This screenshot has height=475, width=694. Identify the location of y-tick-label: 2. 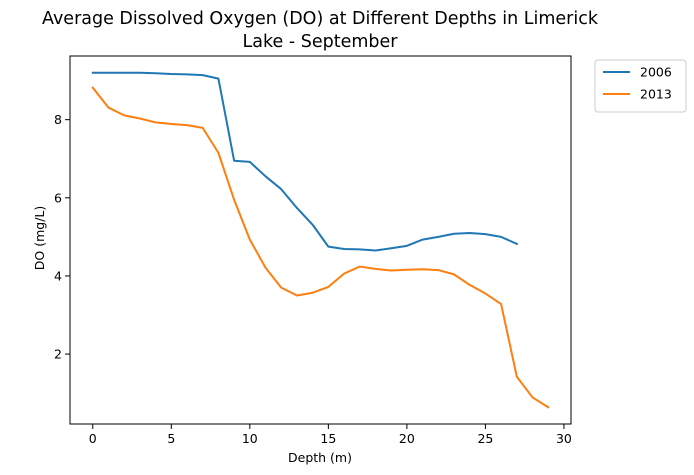
(58, 354).